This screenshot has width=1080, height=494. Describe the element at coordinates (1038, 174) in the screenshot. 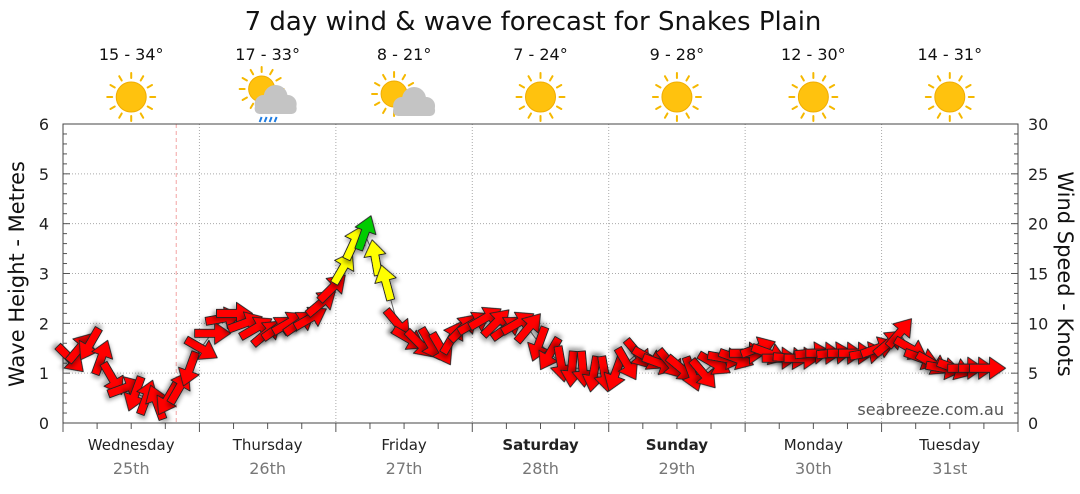

I see `y-right-tick-label: 25` at that location.